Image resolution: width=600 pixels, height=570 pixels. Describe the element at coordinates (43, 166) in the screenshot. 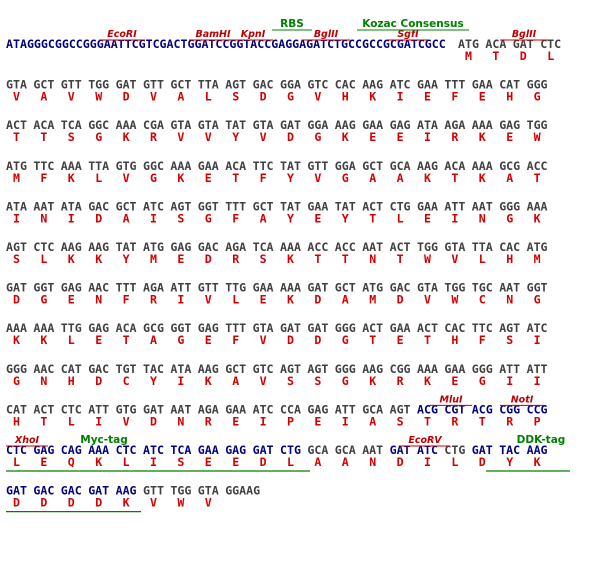

I see `codon: TTC` at that location.